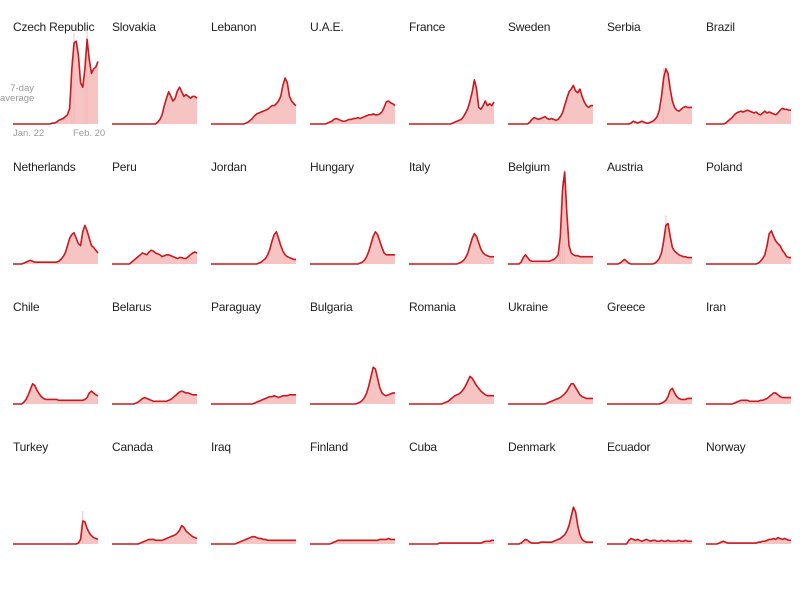 The image size is (800, 600). I want to click on chart-panel: Turkey, so click(49, 490).